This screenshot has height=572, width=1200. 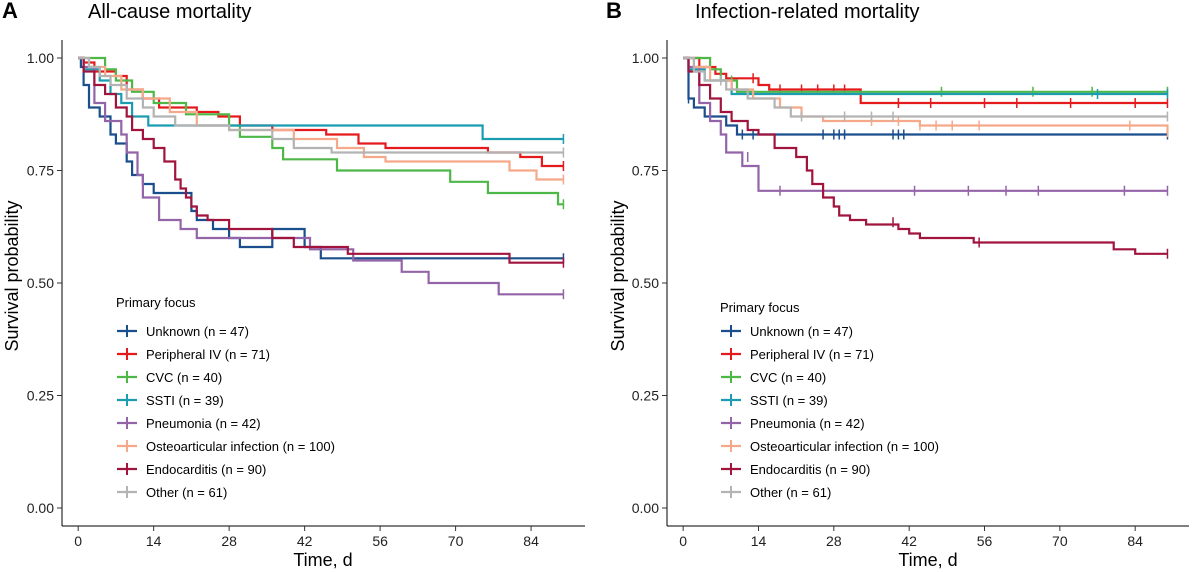 I want to click on panel-label: B, so click(x=614, y=11).